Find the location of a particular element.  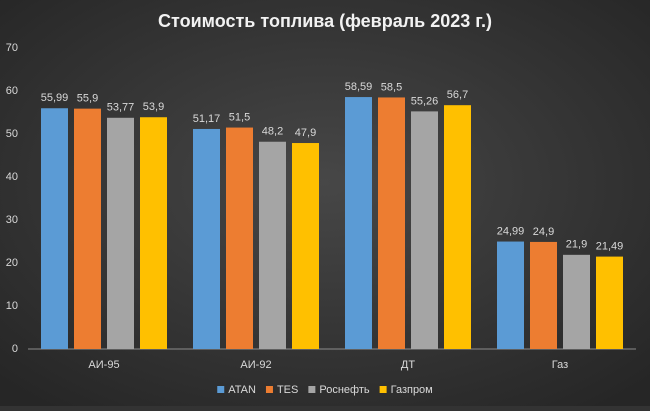

legend-label: TES is located at coordinates (287, 390).